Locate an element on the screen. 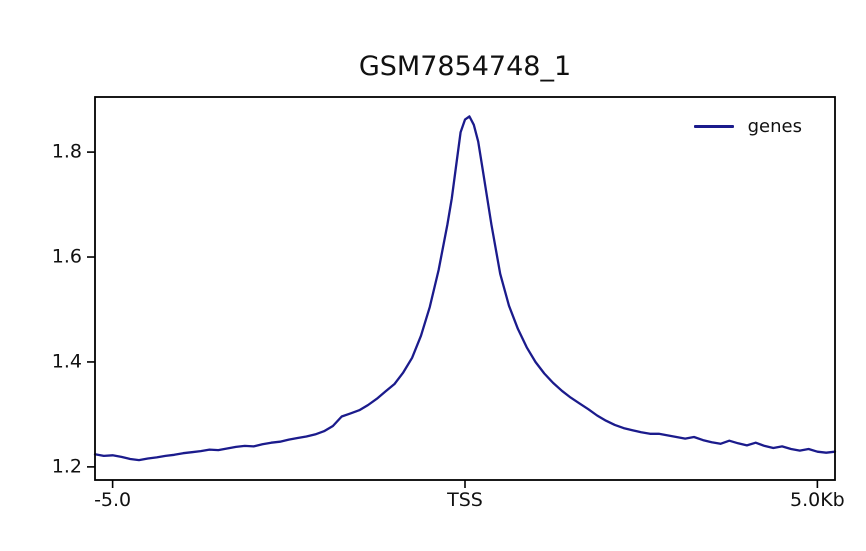 The image size is (866, 551). legend-line-sample is located at coordinates (713, 126).